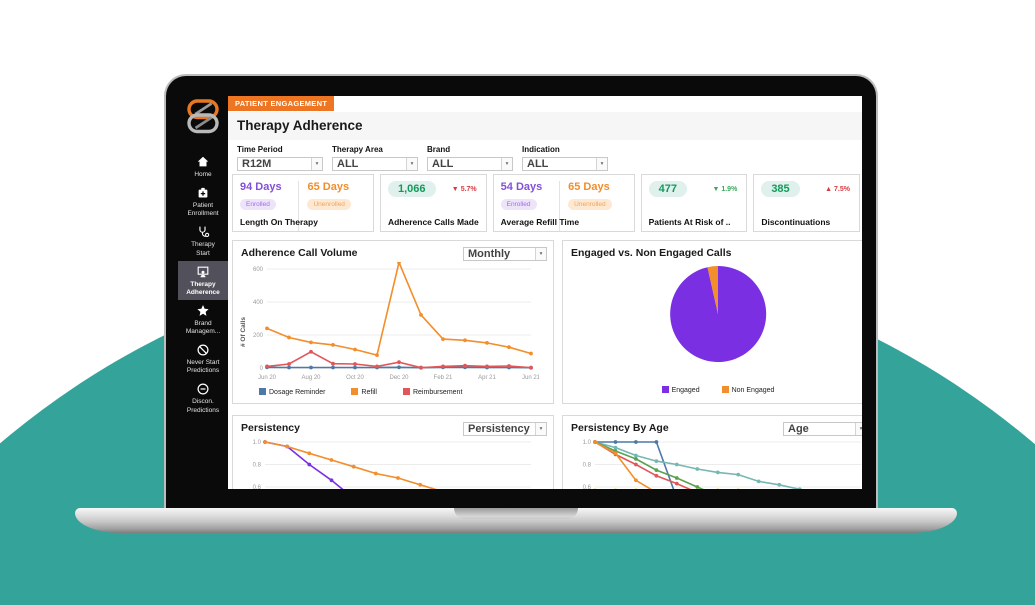  What do you see at coordinates (392, 464) in the screenshot?
I see `persistency-chart: 1.00.80.60.40.2` at bounding box center [392, 464].